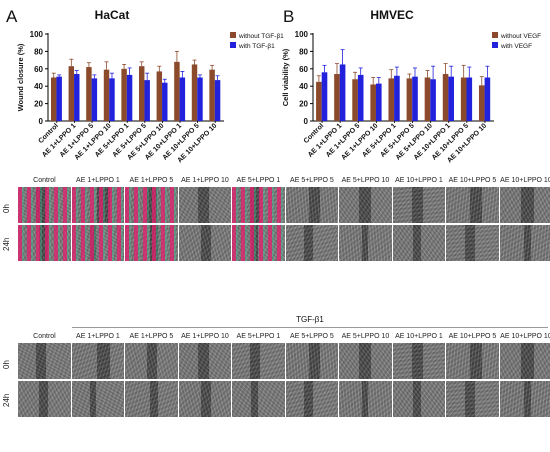  Describe the element at coordinates (37, 34) in the screenshot. I see `y-tick-label: 100` at that location.